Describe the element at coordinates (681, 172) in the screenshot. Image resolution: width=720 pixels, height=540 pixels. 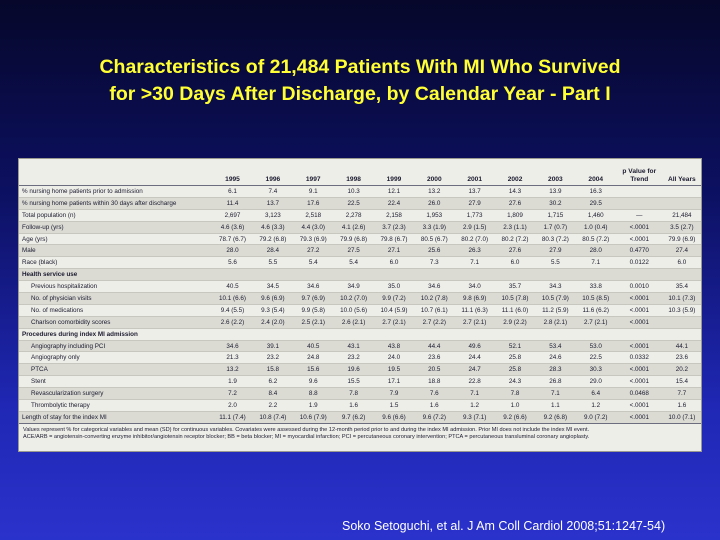
I see `header-cell: All Years` at that location.